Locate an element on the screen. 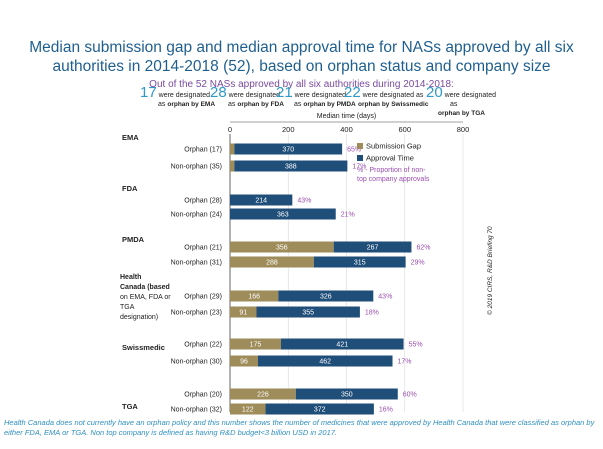  row-label: Non-orphan (32) is located at coordinates (196, 410).